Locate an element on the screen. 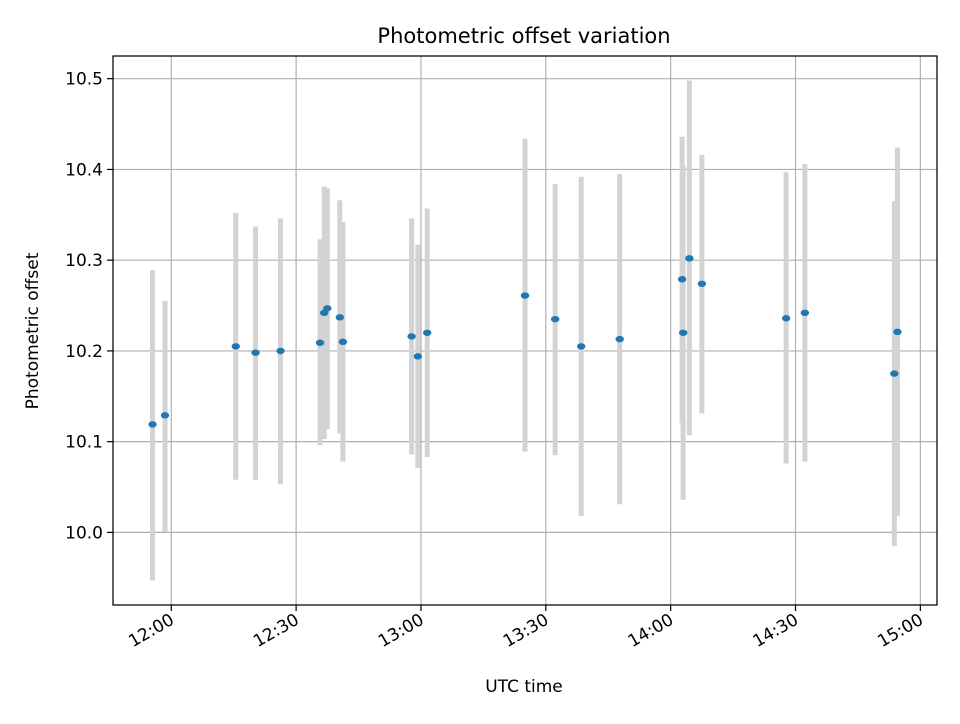  y-axis-label: Photometric offset is located at coordinates (33, 330).